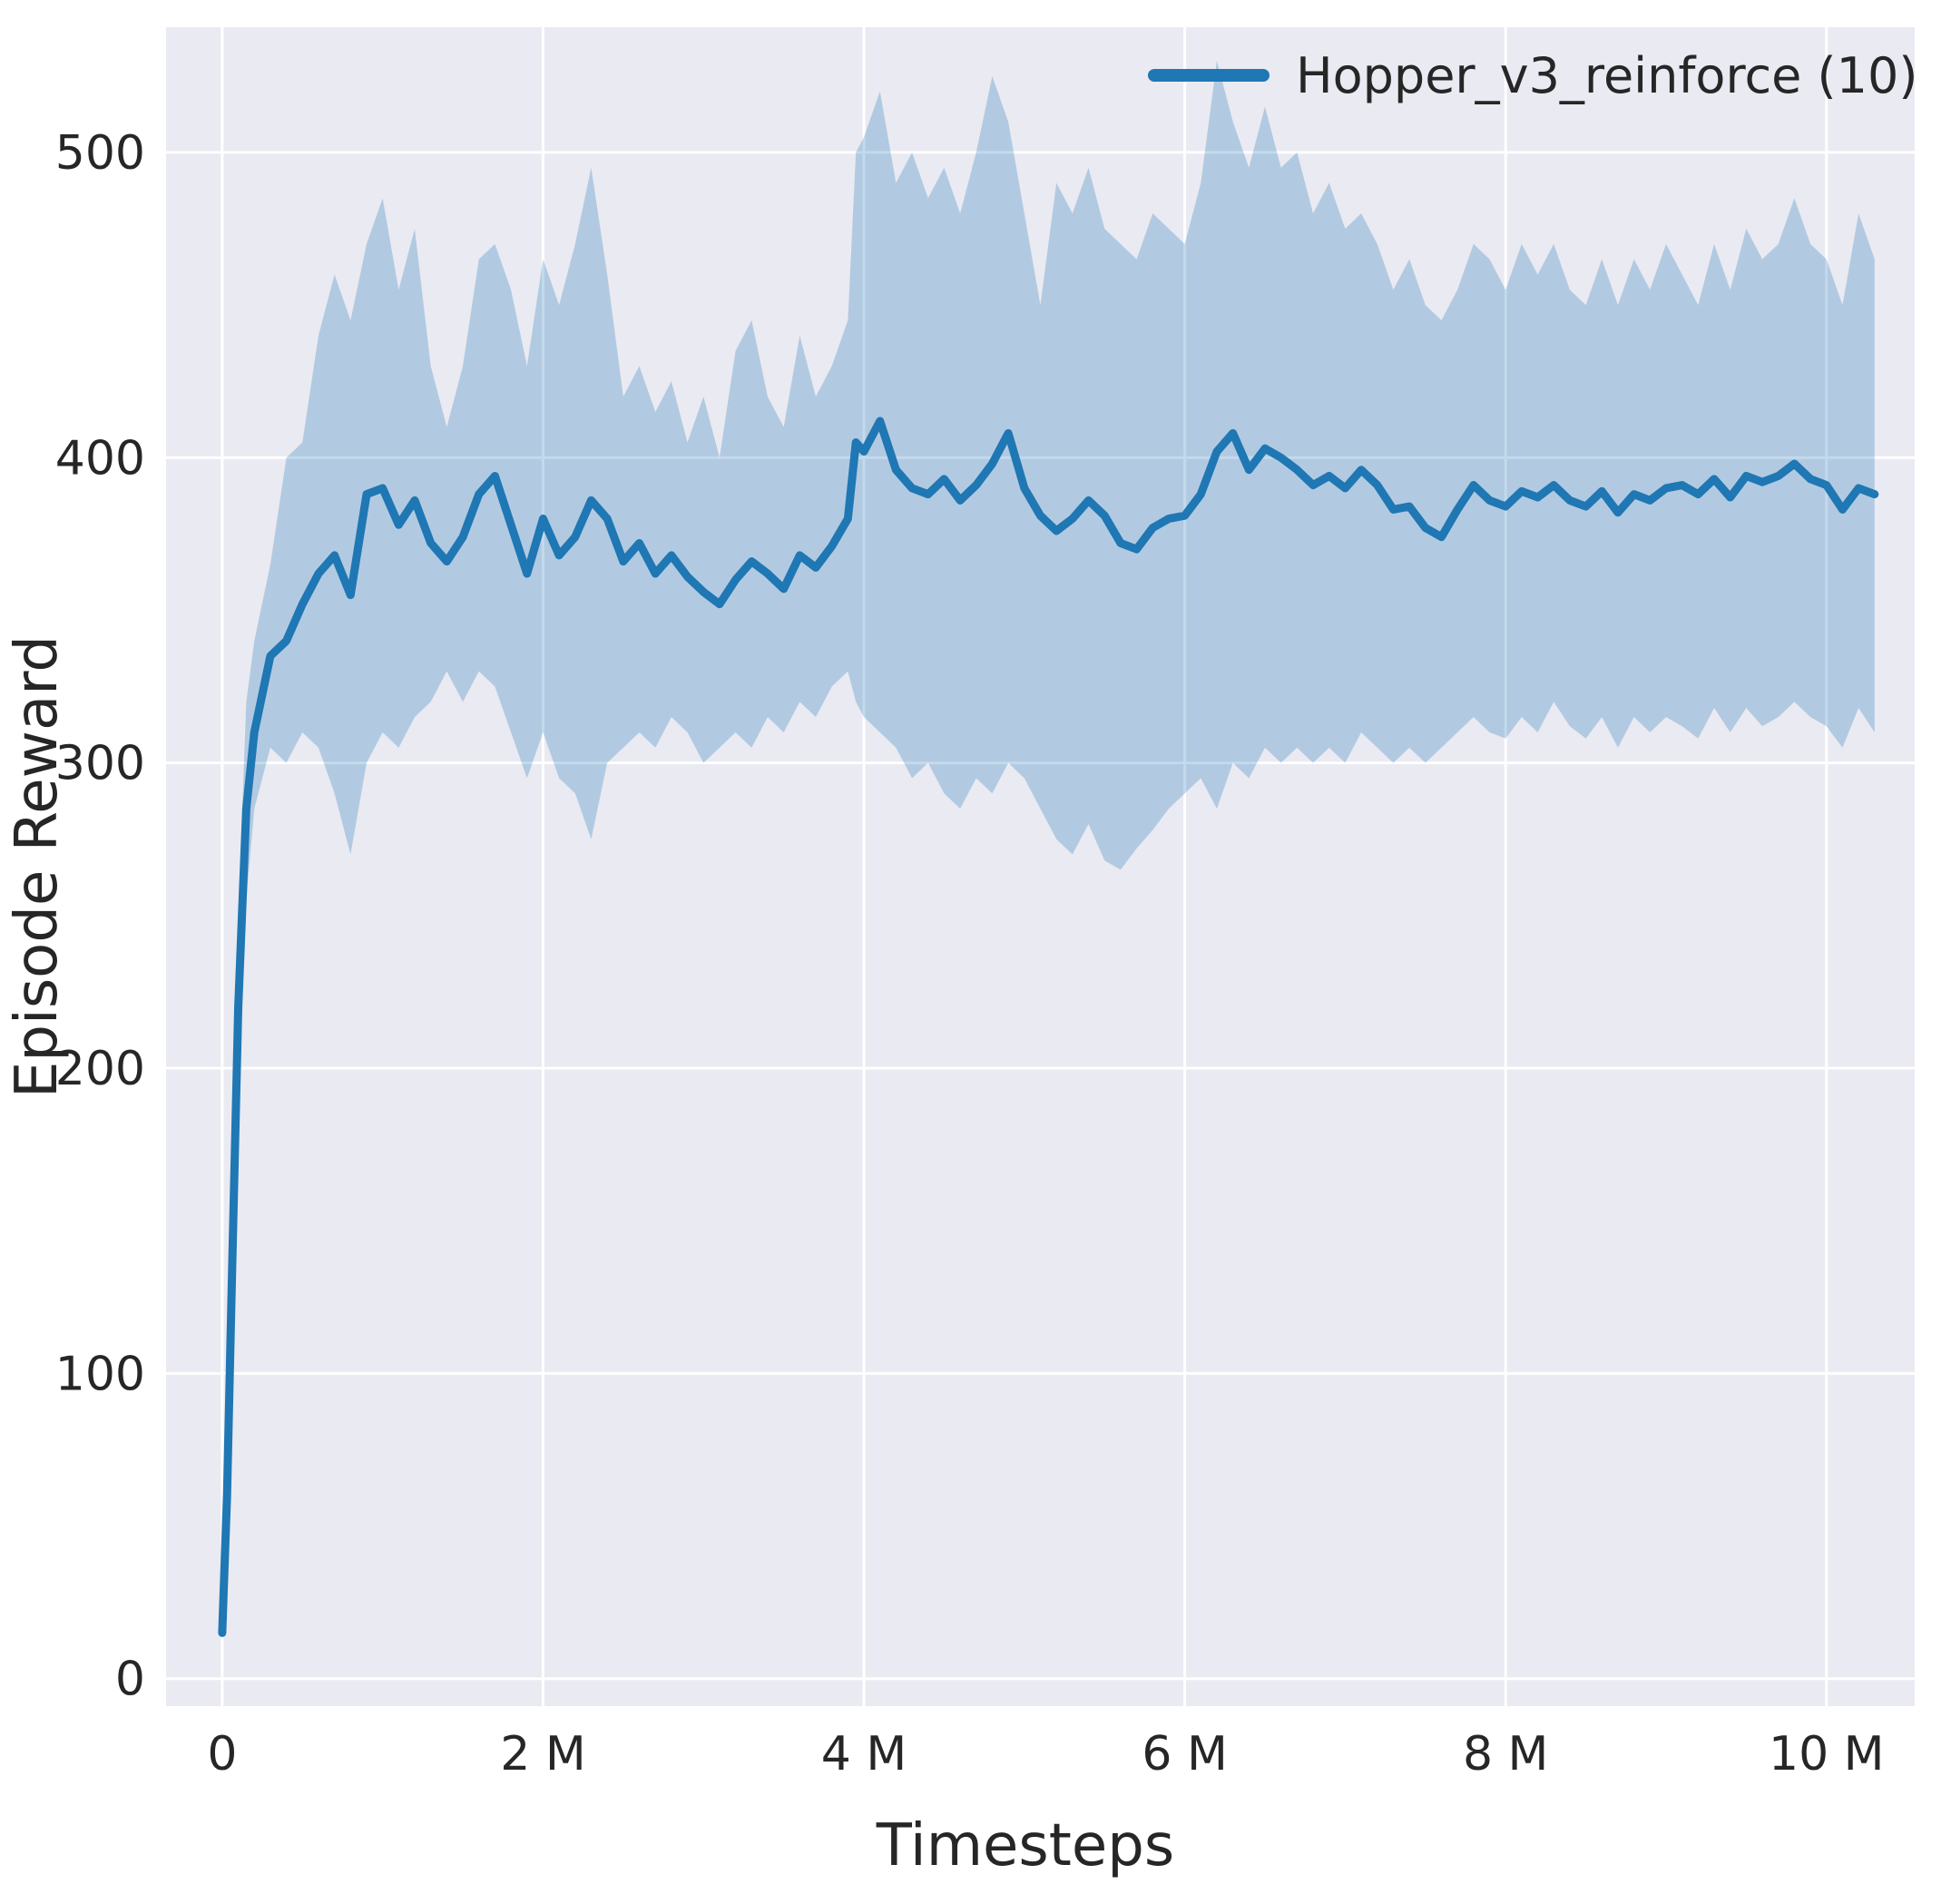  What do you see at coordinates (100, 1069) in the screenshot?
I see `y-tick-label: 200` at bounding box center [100, 1069].